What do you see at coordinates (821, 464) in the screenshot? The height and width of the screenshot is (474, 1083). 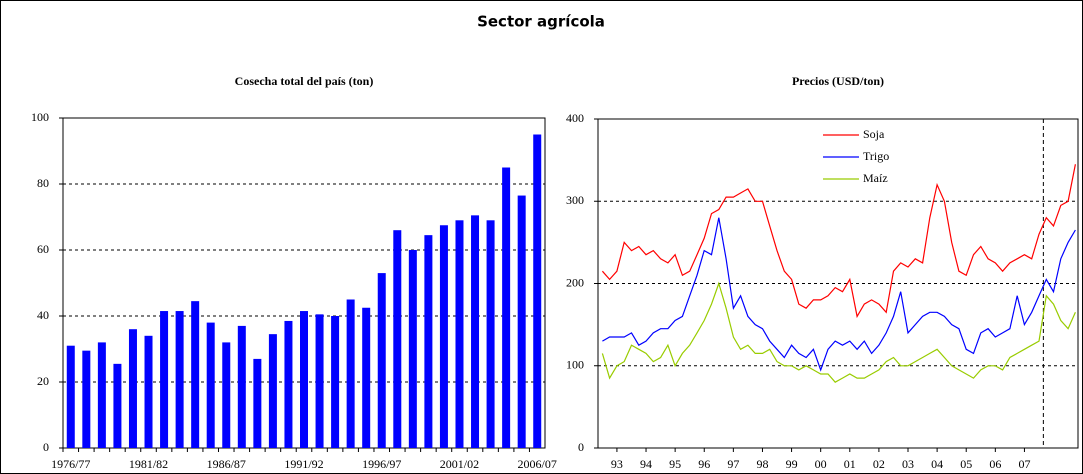 I see `x-tick-label: 00` at bounding box center [821, 464].